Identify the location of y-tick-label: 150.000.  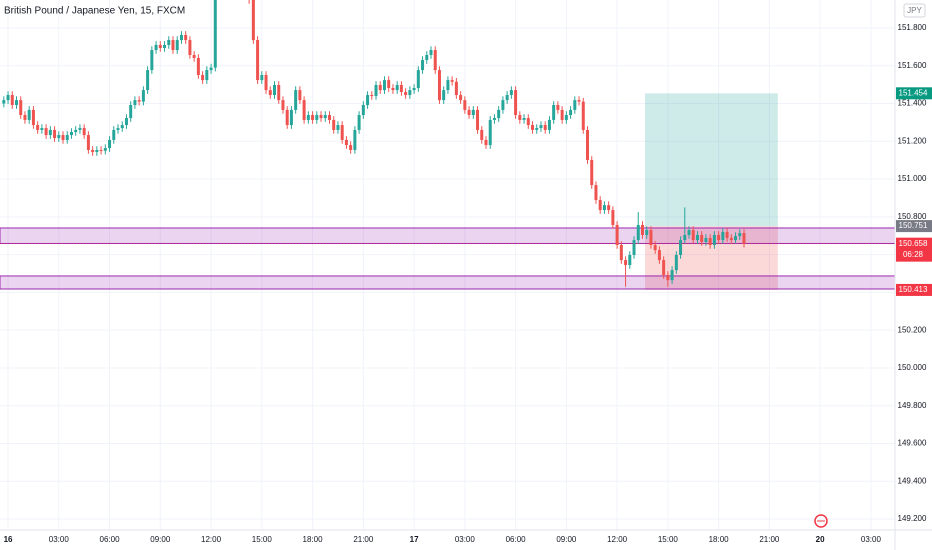
(912, 367).